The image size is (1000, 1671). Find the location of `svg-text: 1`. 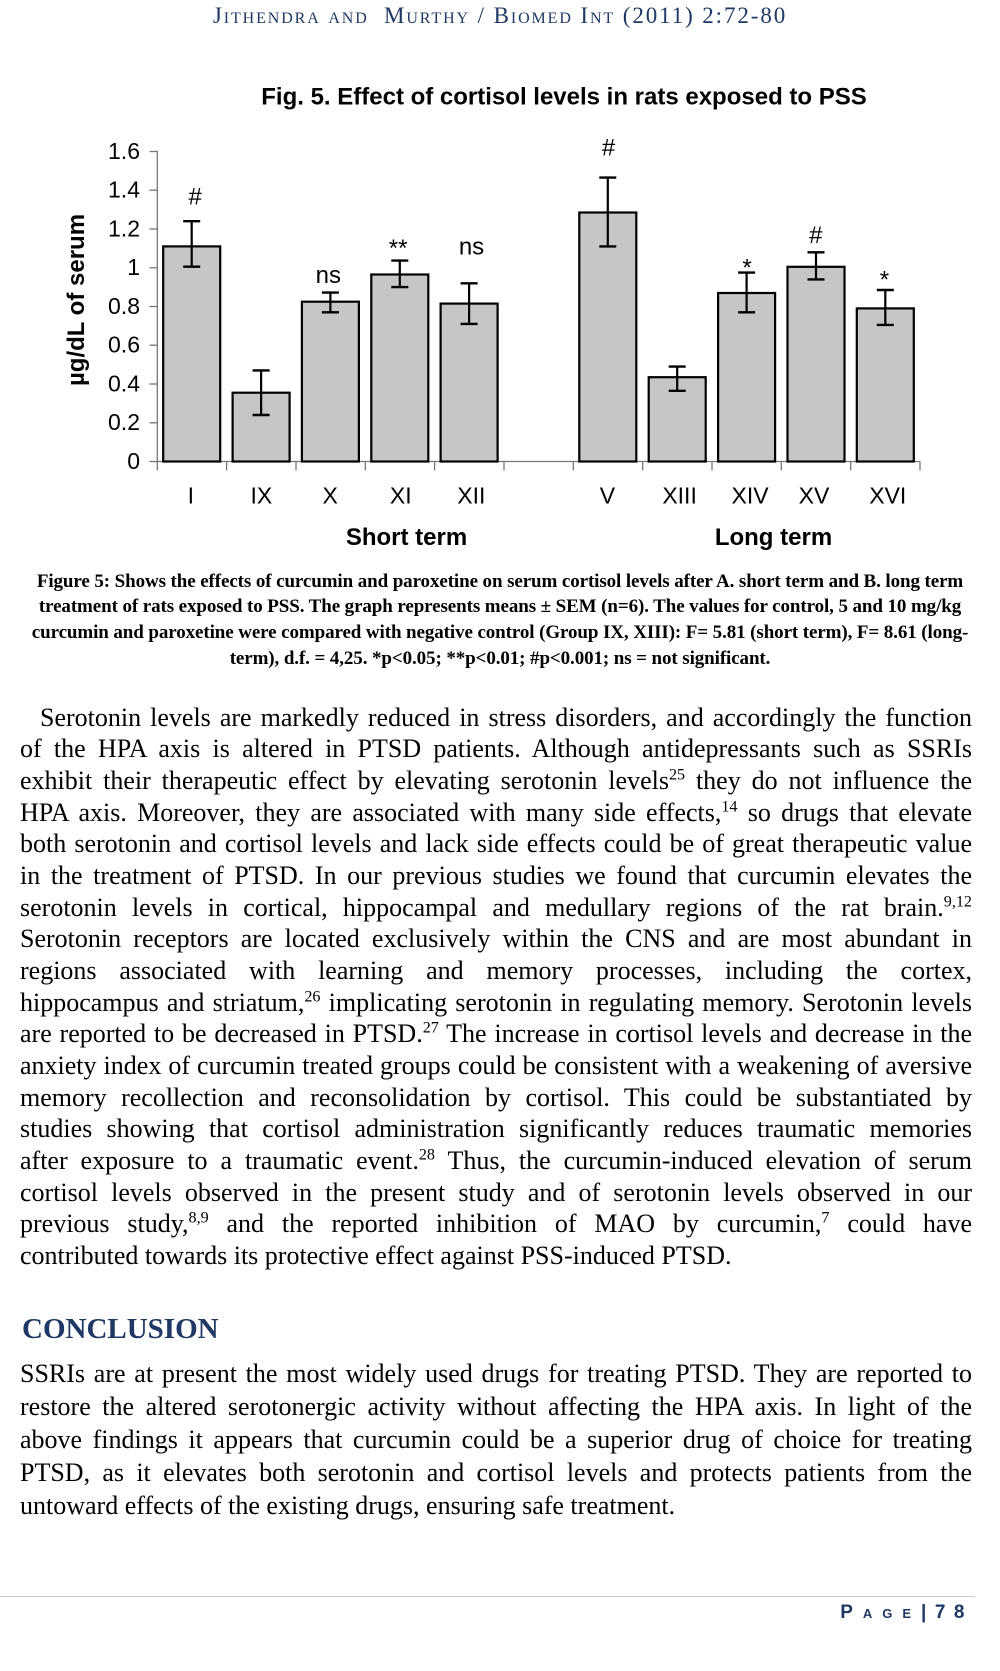

svg-text: 1 is located at coordinates (133, 267).